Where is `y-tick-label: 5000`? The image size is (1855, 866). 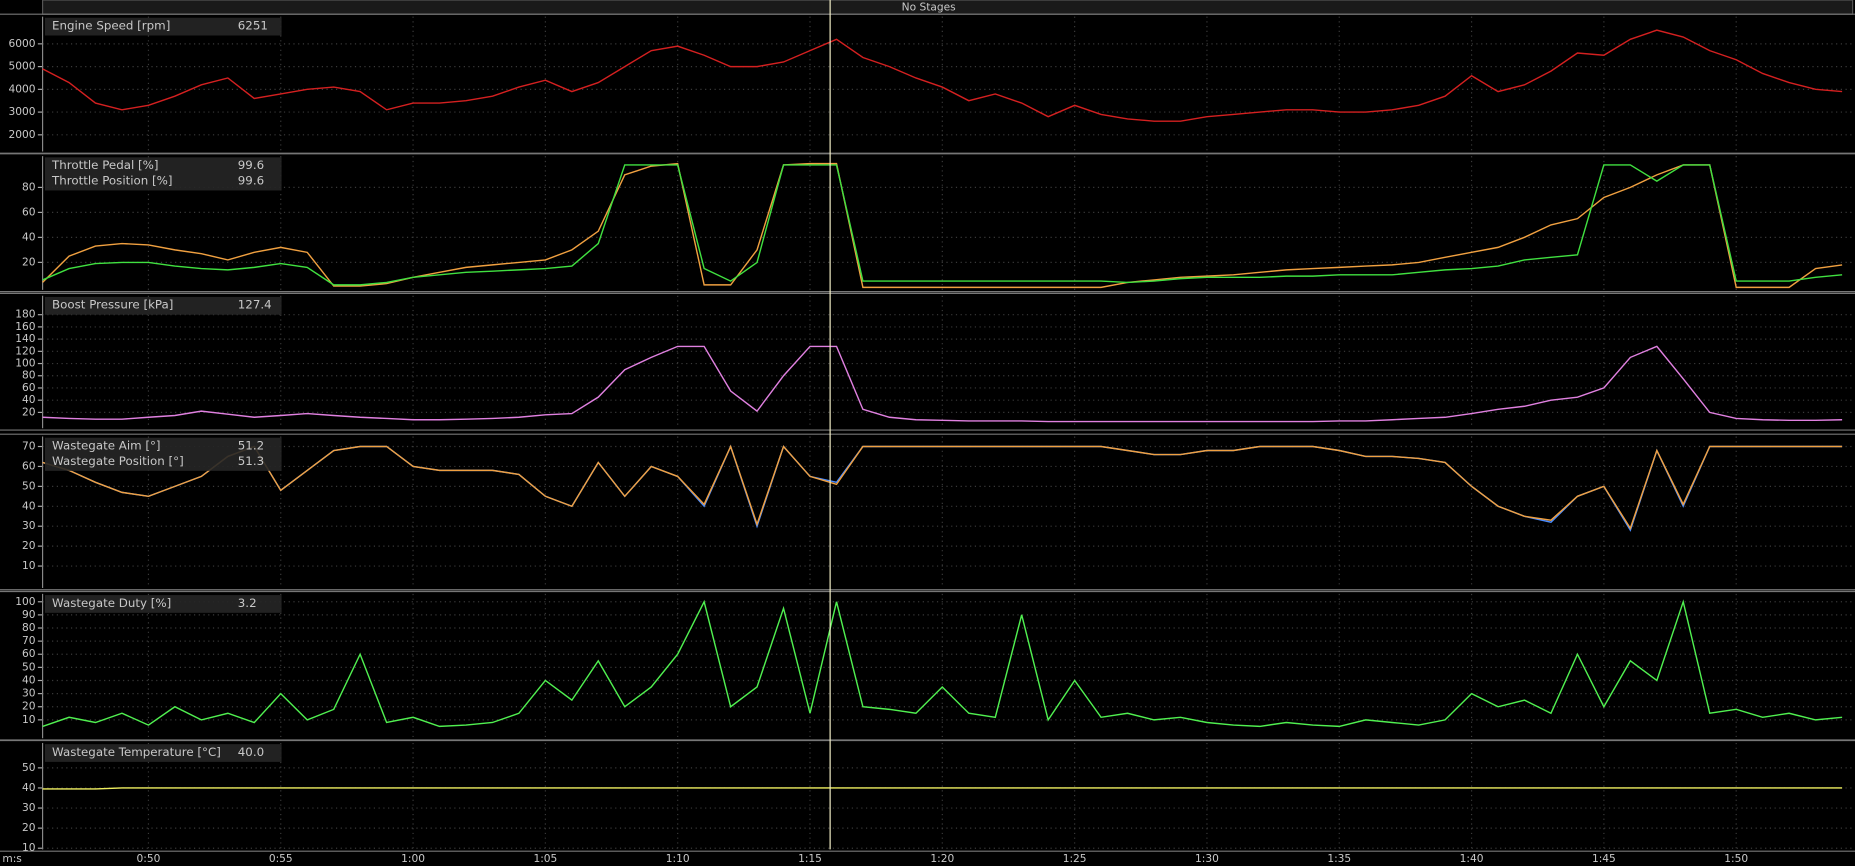
y-tick-label: 5000 is located at coordinates (21, 66).